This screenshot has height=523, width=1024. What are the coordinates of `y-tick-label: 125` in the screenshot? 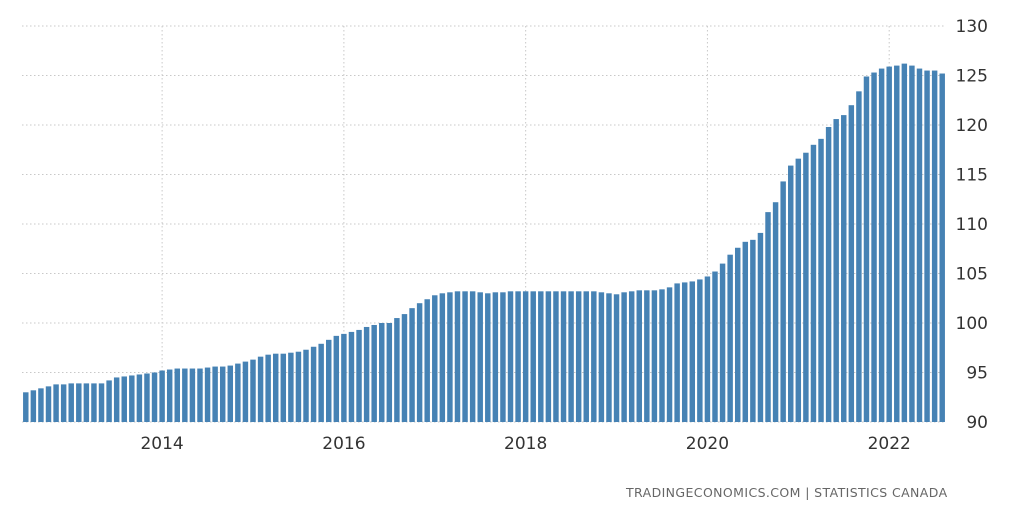 It's located at (972, 77).